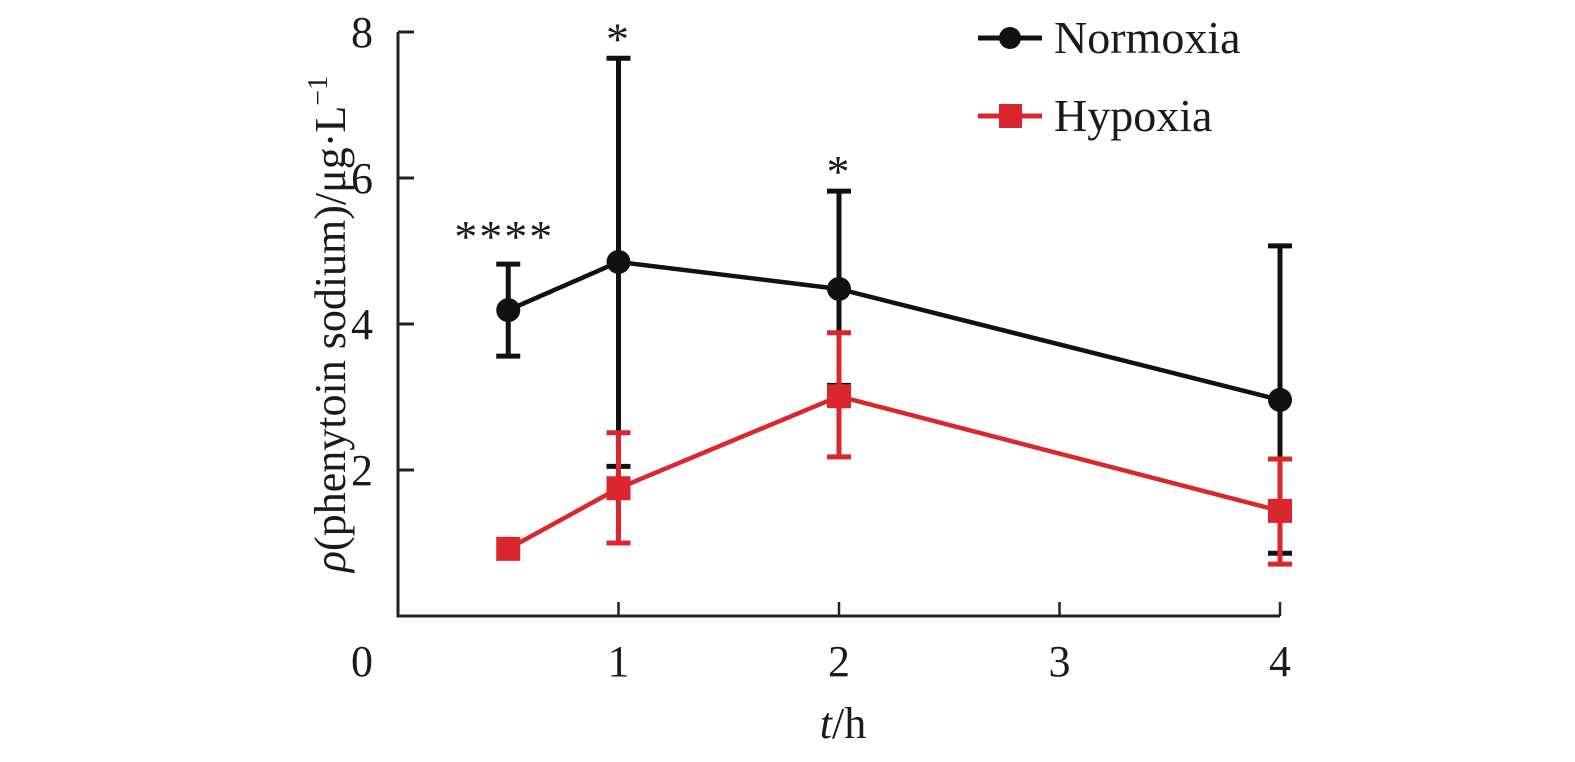 This screenshot has height=762, width=1575. Describe the element at coordinates (362, 661) in the screenshot. I see `x-tick-label: 0` at that location.